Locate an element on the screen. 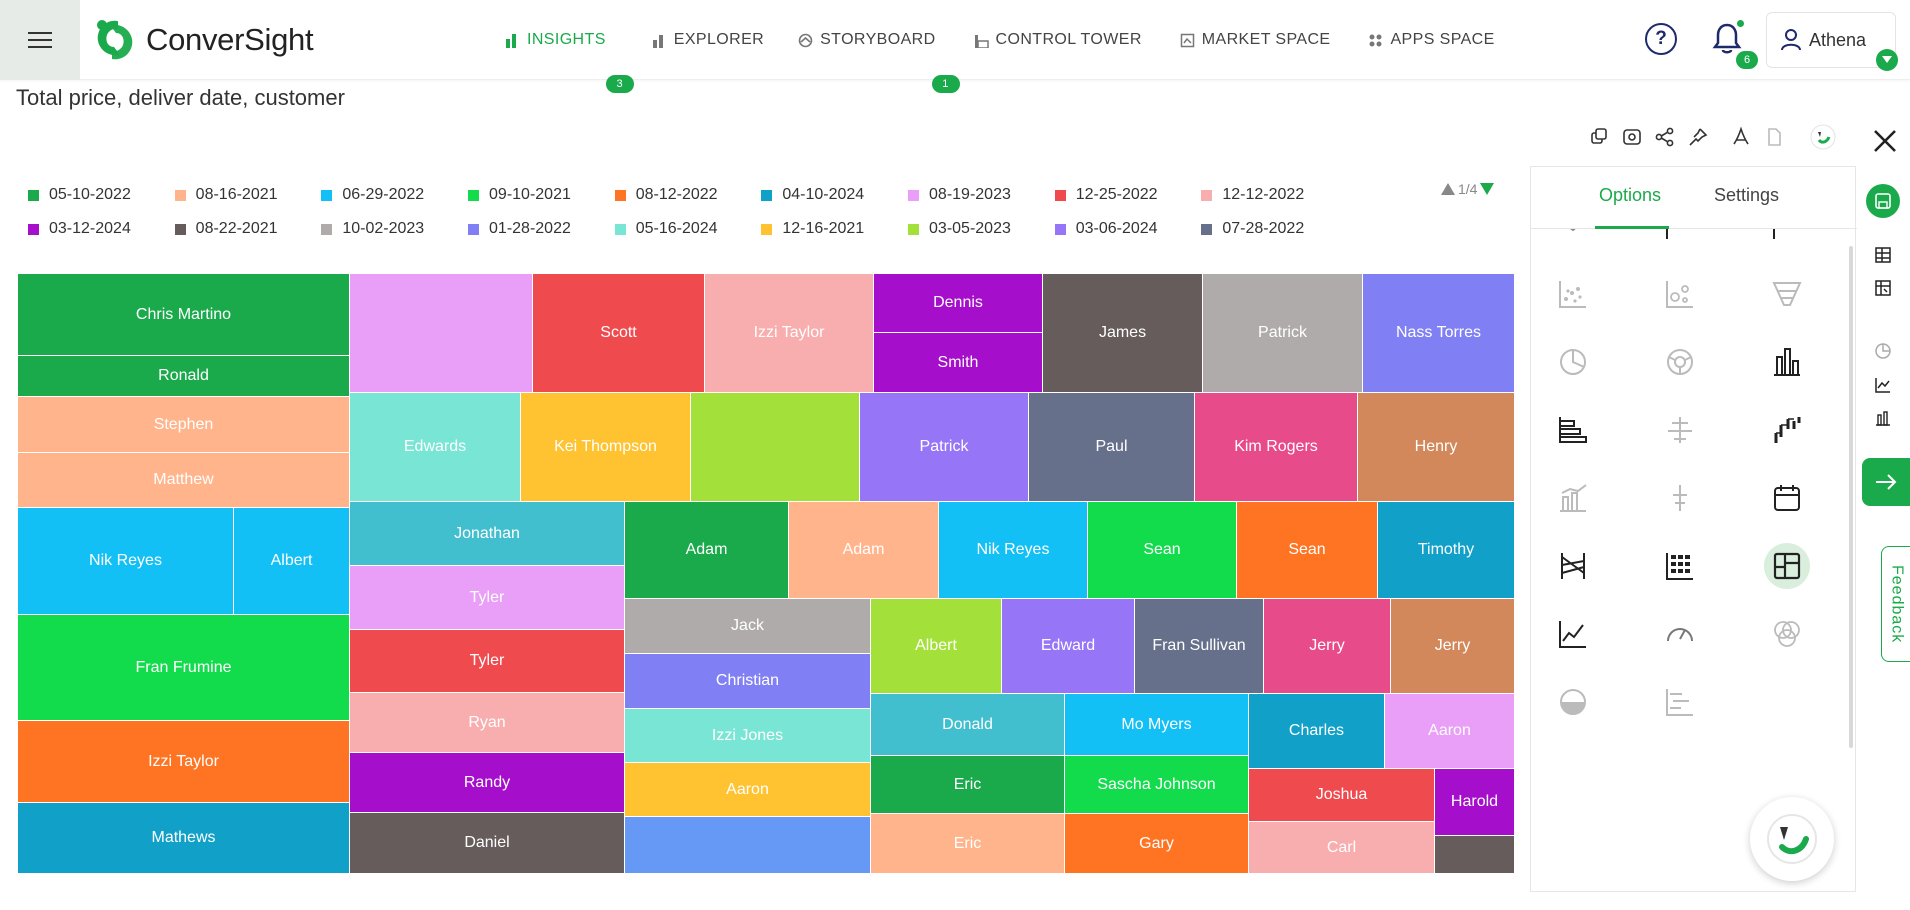 This screenshot has width=1910, height=910. treemap-cell: Joshua is located at coordinates (1342, 795).